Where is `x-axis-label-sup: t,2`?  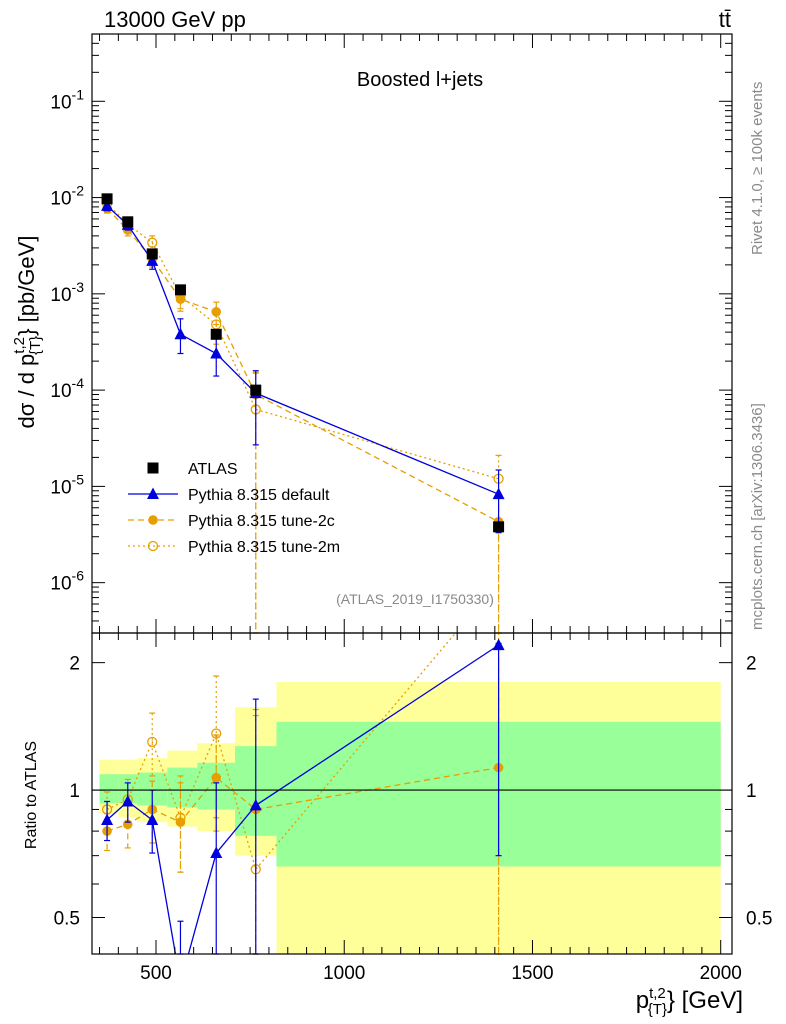
x-axis-label-sup: t,2 is located at coordinates (657, 993).